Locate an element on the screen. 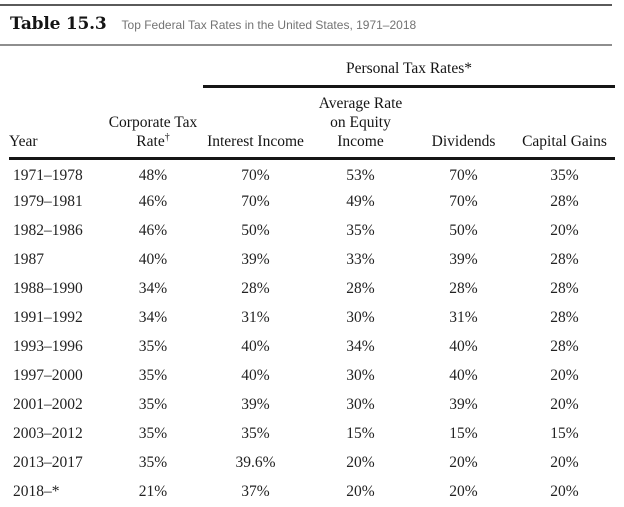 The image size is (624, 507). table-row: 2018–* 21% 37% 20% 20% 20% is located at coordinates (312, 492).